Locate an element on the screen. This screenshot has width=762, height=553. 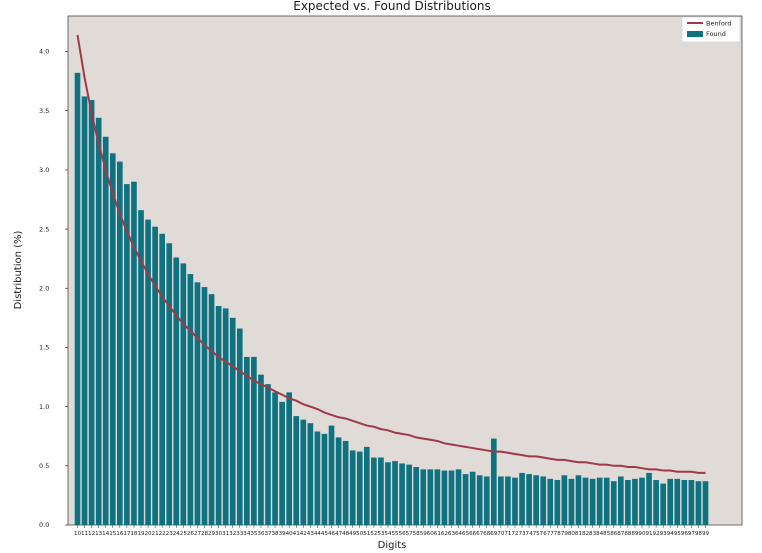
x-tick-label: 10 is located at coordinates (78, 534).